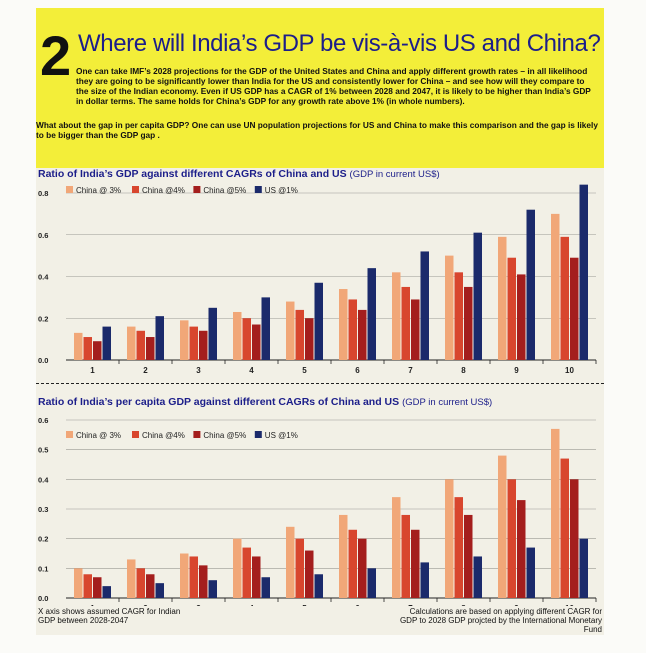  I want to click on chart1-xtick-label: 3, so click(198, 370).